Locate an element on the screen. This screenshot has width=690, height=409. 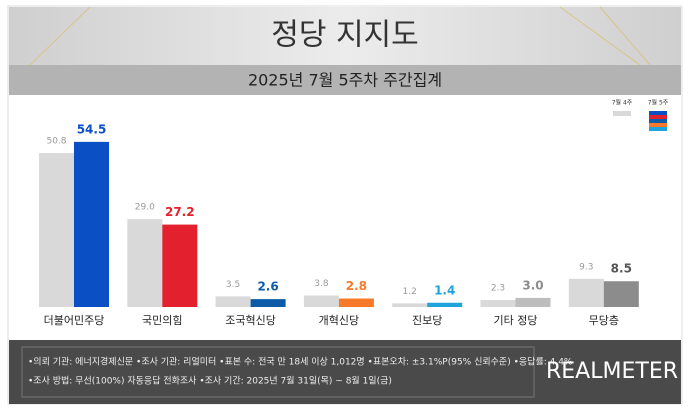
value-label: 8.5 is located at coordinates (621, 269).